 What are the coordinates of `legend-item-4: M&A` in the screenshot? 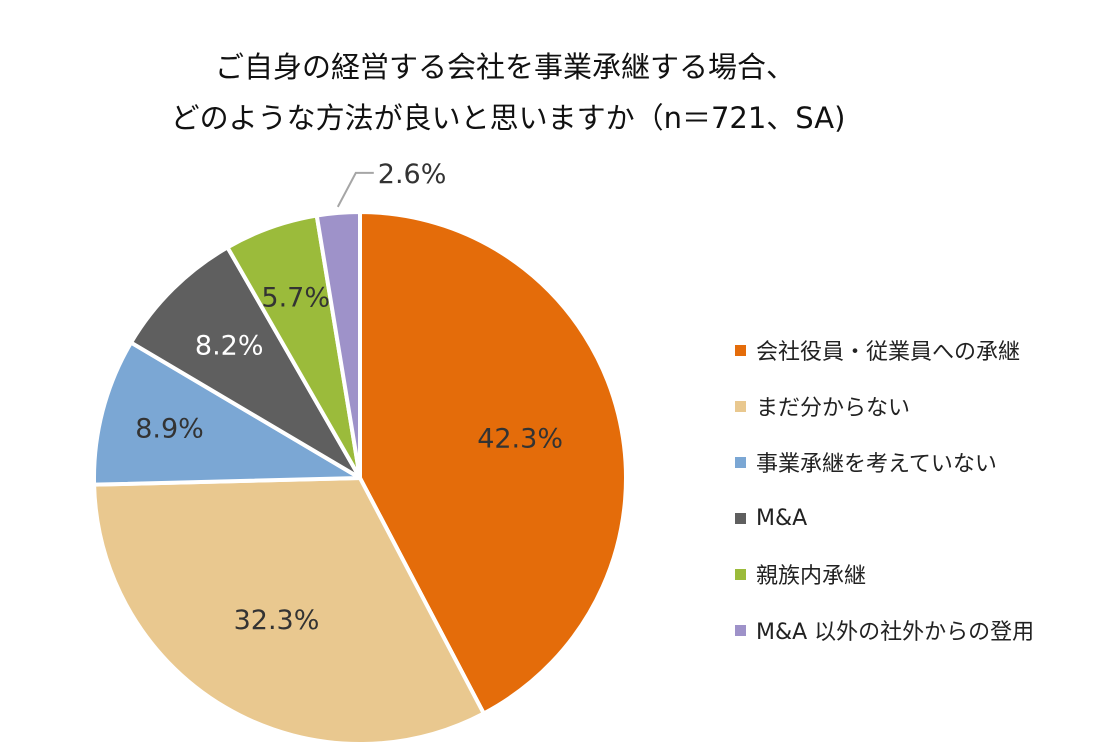 It's located at (884, 518).